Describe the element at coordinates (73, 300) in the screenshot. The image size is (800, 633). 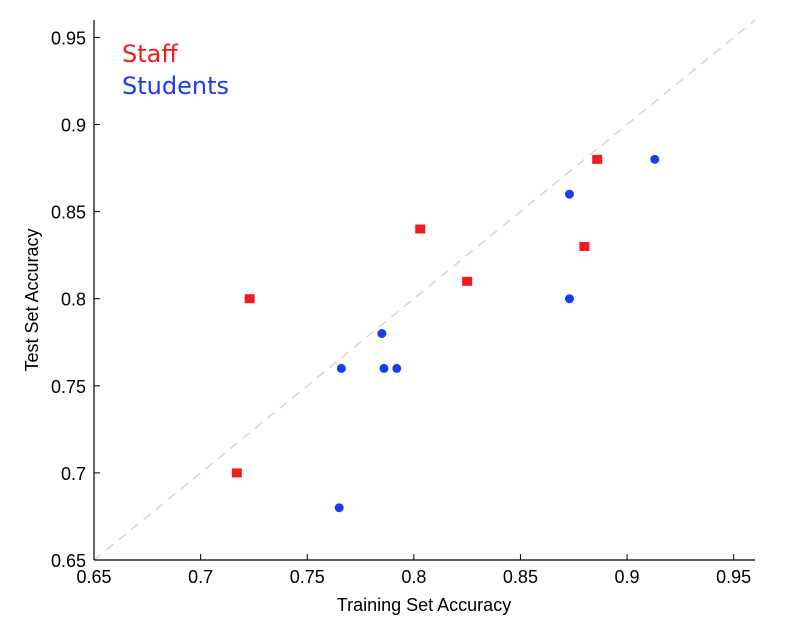
I see `y-tick-label: 0.8` at that location.